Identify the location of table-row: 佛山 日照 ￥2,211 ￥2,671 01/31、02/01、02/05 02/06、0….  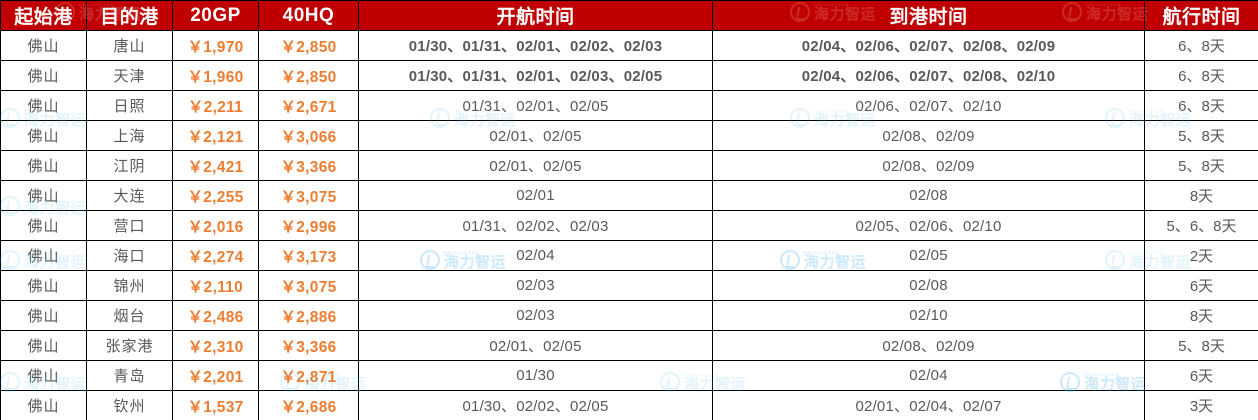
(629, 105).